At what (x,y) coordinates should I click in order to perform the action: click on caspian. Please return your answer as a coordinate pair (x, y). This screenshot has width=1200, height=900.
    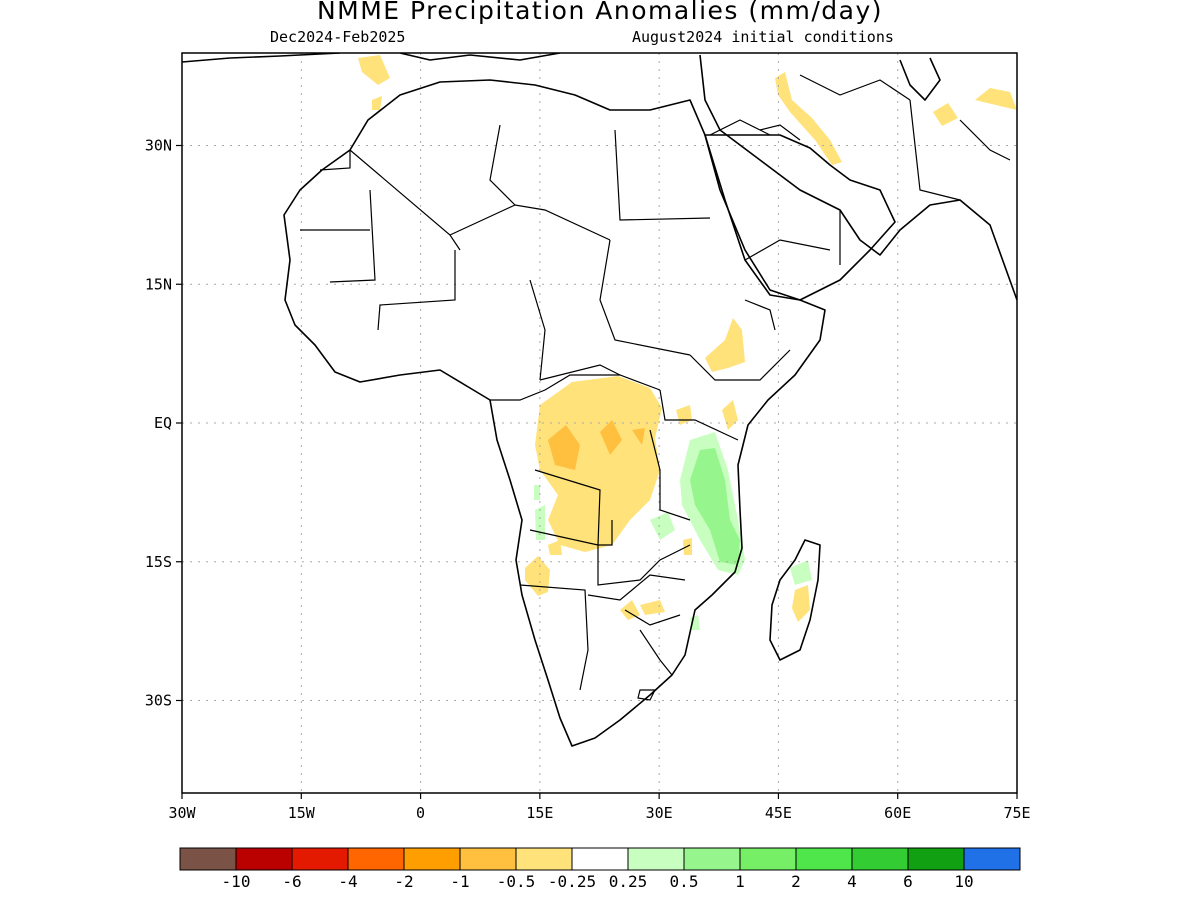
    Looking at the image, I should click on (920, 79).